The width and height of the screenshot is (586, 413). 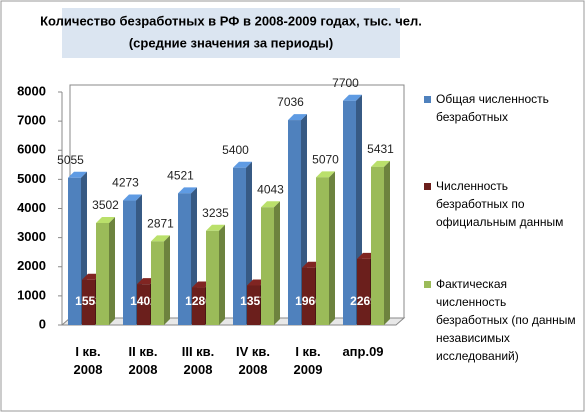 What do you see at coordinates (290, 102) in the screenshot?
I see `value-label: 7036` at bounding box center [290, 102].